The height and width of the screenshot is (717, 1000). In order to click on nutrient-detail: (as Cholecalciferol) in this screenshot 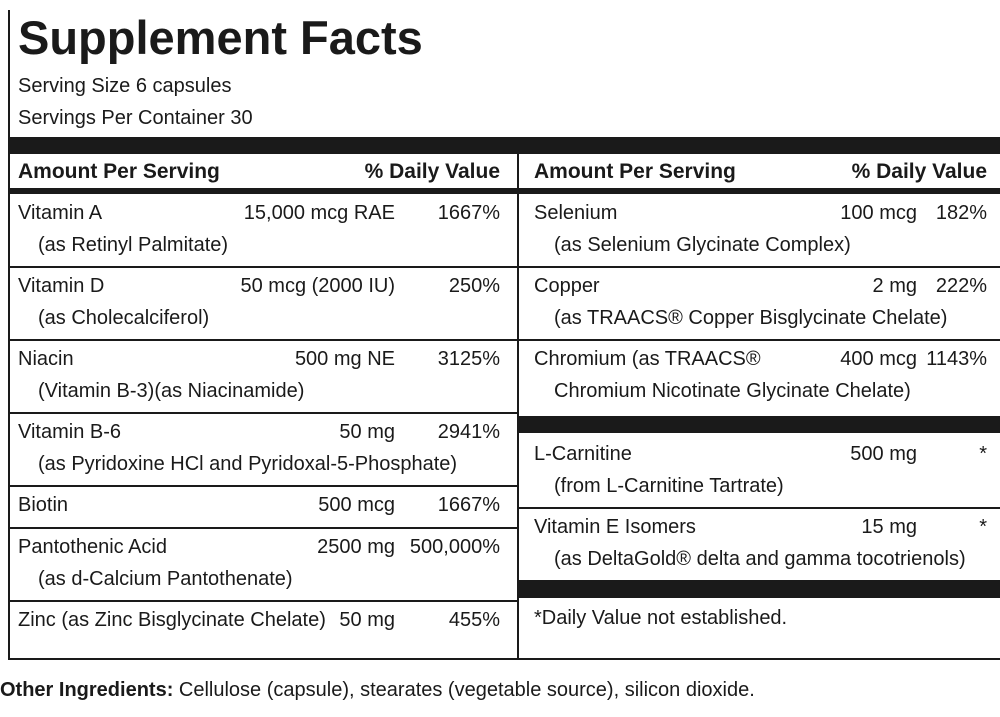, I will do `click(124, 318)`.